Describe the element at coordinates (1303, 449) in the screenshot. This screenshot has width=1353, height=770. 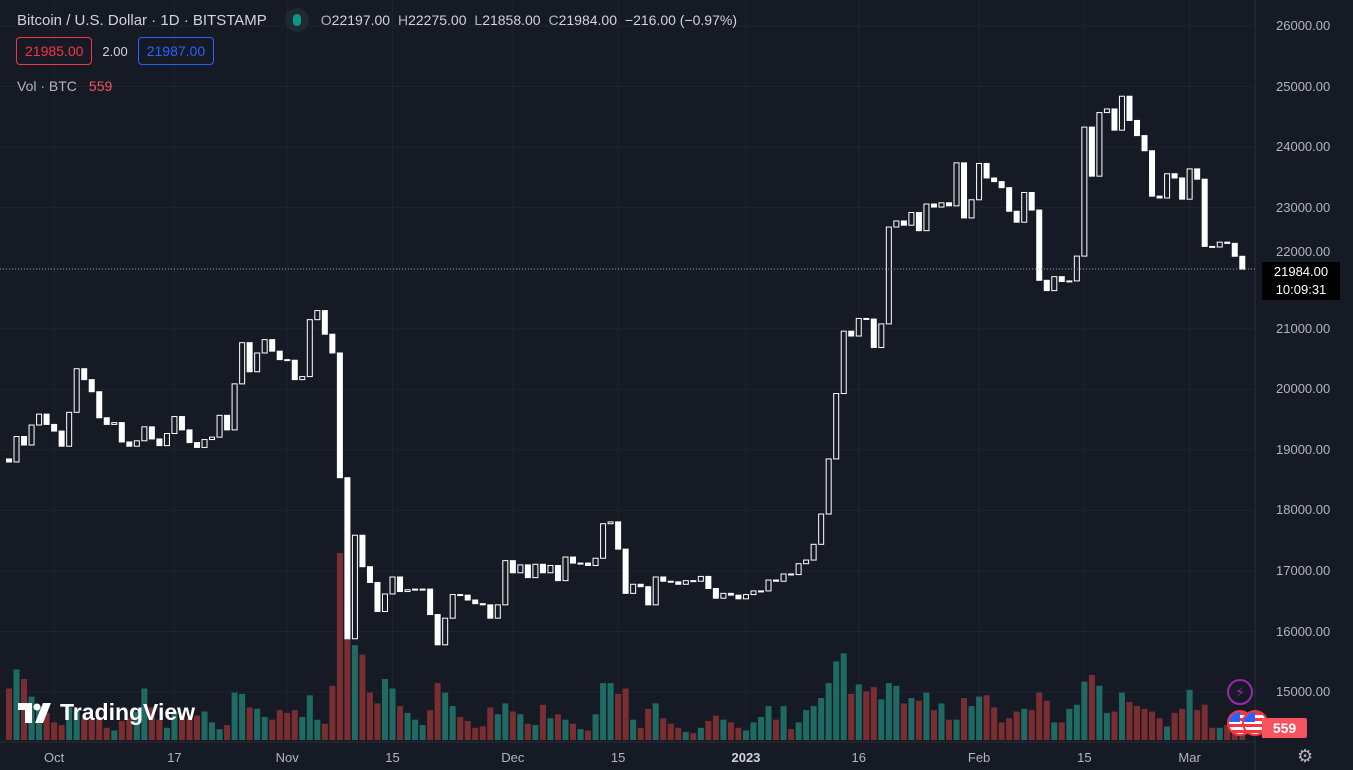
I see `price-tick-label: 19000.00` at that location.